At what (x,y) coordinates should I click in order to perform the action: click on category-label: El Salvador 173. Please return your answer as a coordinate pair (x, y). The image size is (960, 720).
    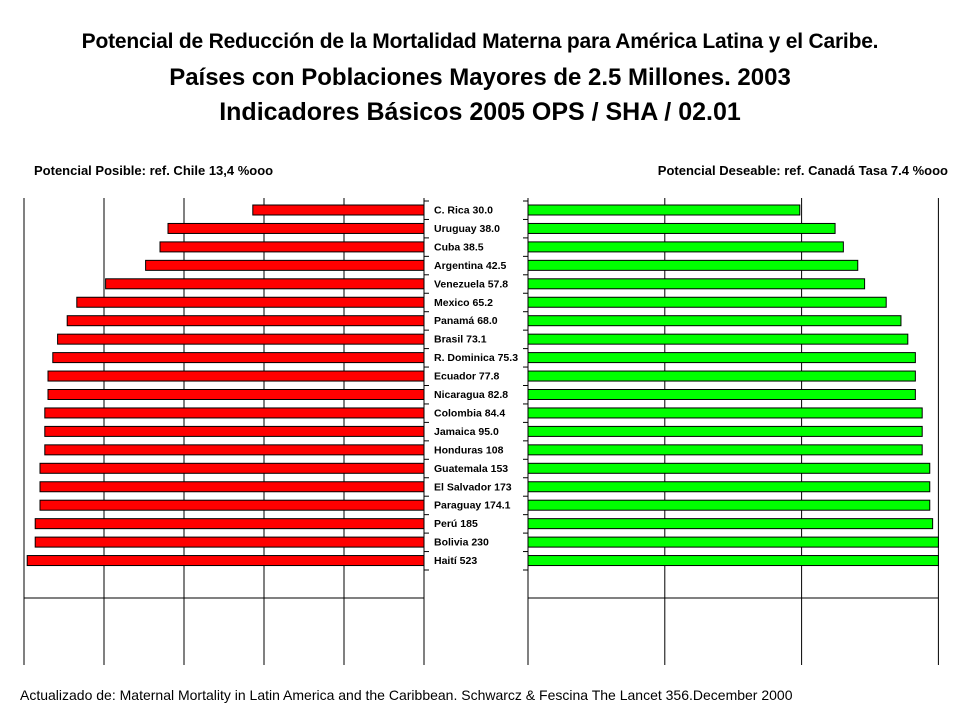
    Looking at the image, I should click on (473, 487).